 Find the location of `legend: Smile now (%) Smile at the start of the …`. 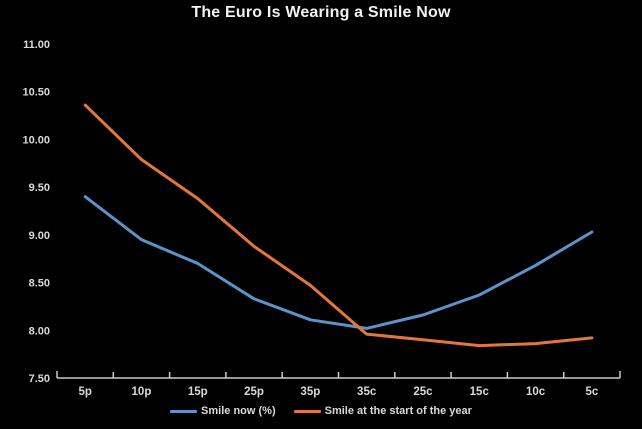

legend: Smile now (%) Smile at the start of the … is located at coordinates (321, 411).